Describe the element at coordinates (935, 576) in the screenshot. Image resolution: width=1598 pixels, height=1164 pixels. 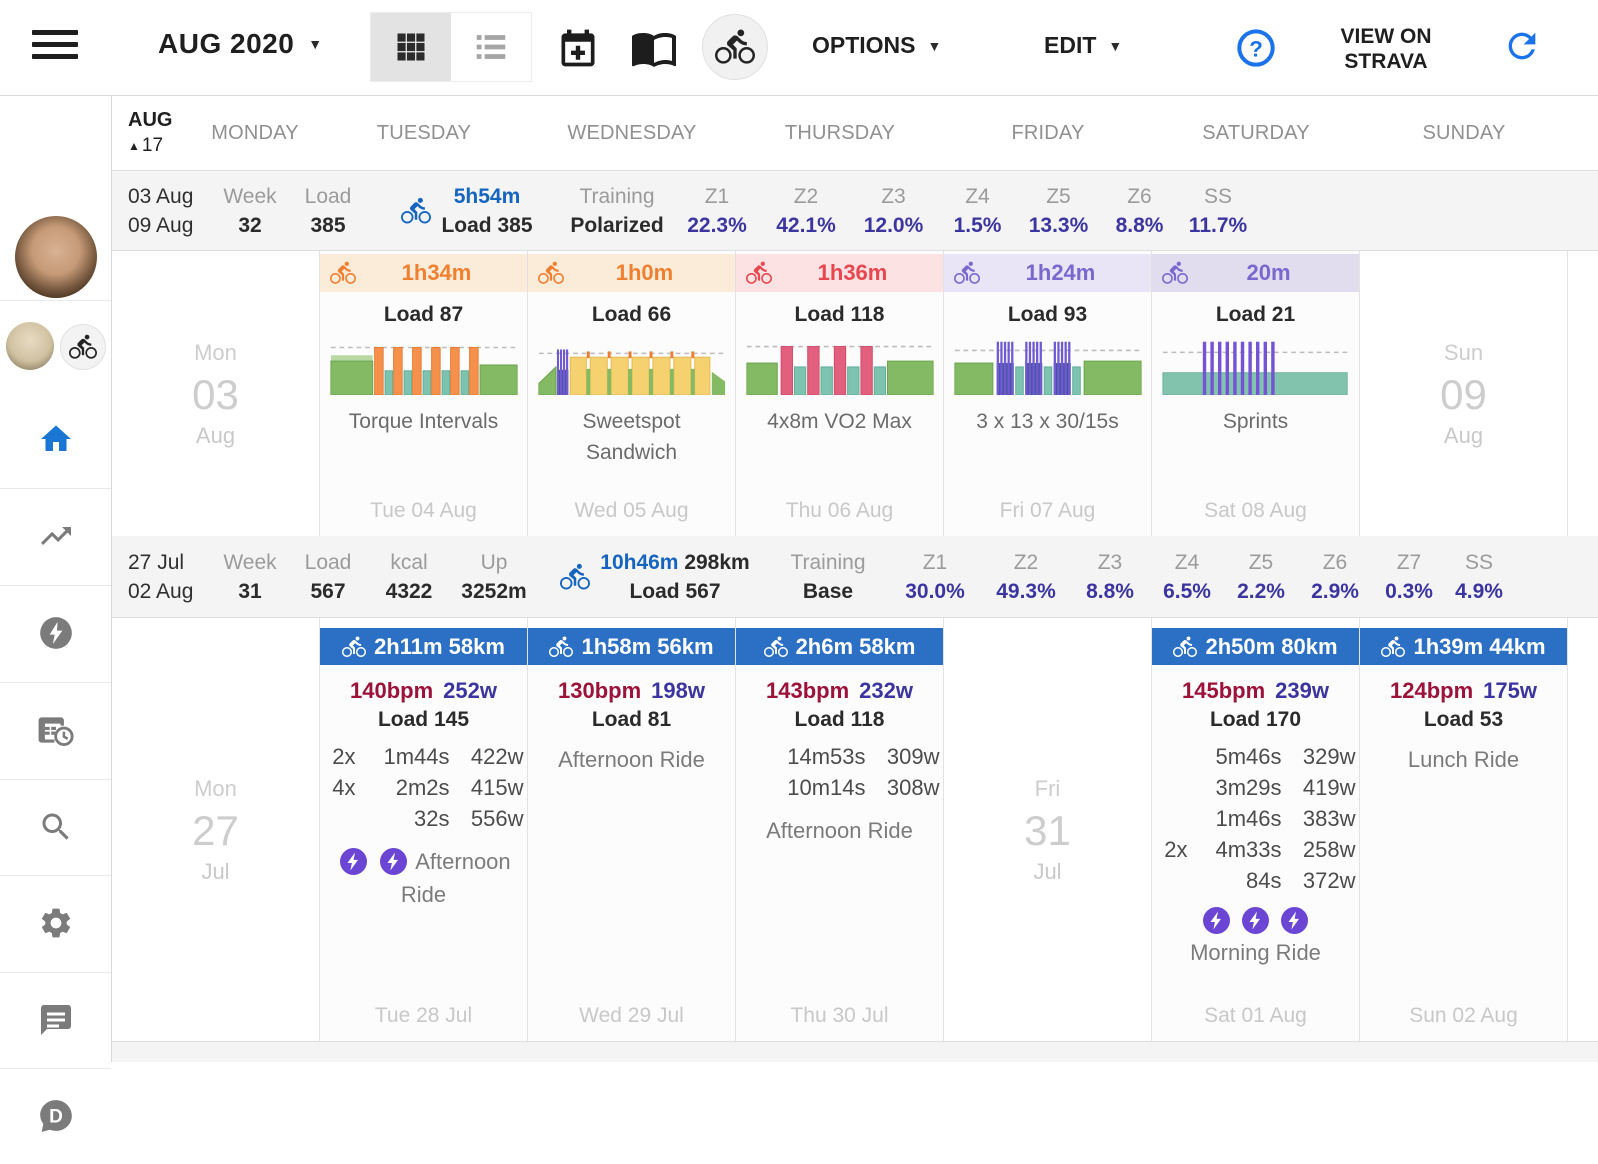
I see `zone-stat-z1: Z1 30.0%` at that location.